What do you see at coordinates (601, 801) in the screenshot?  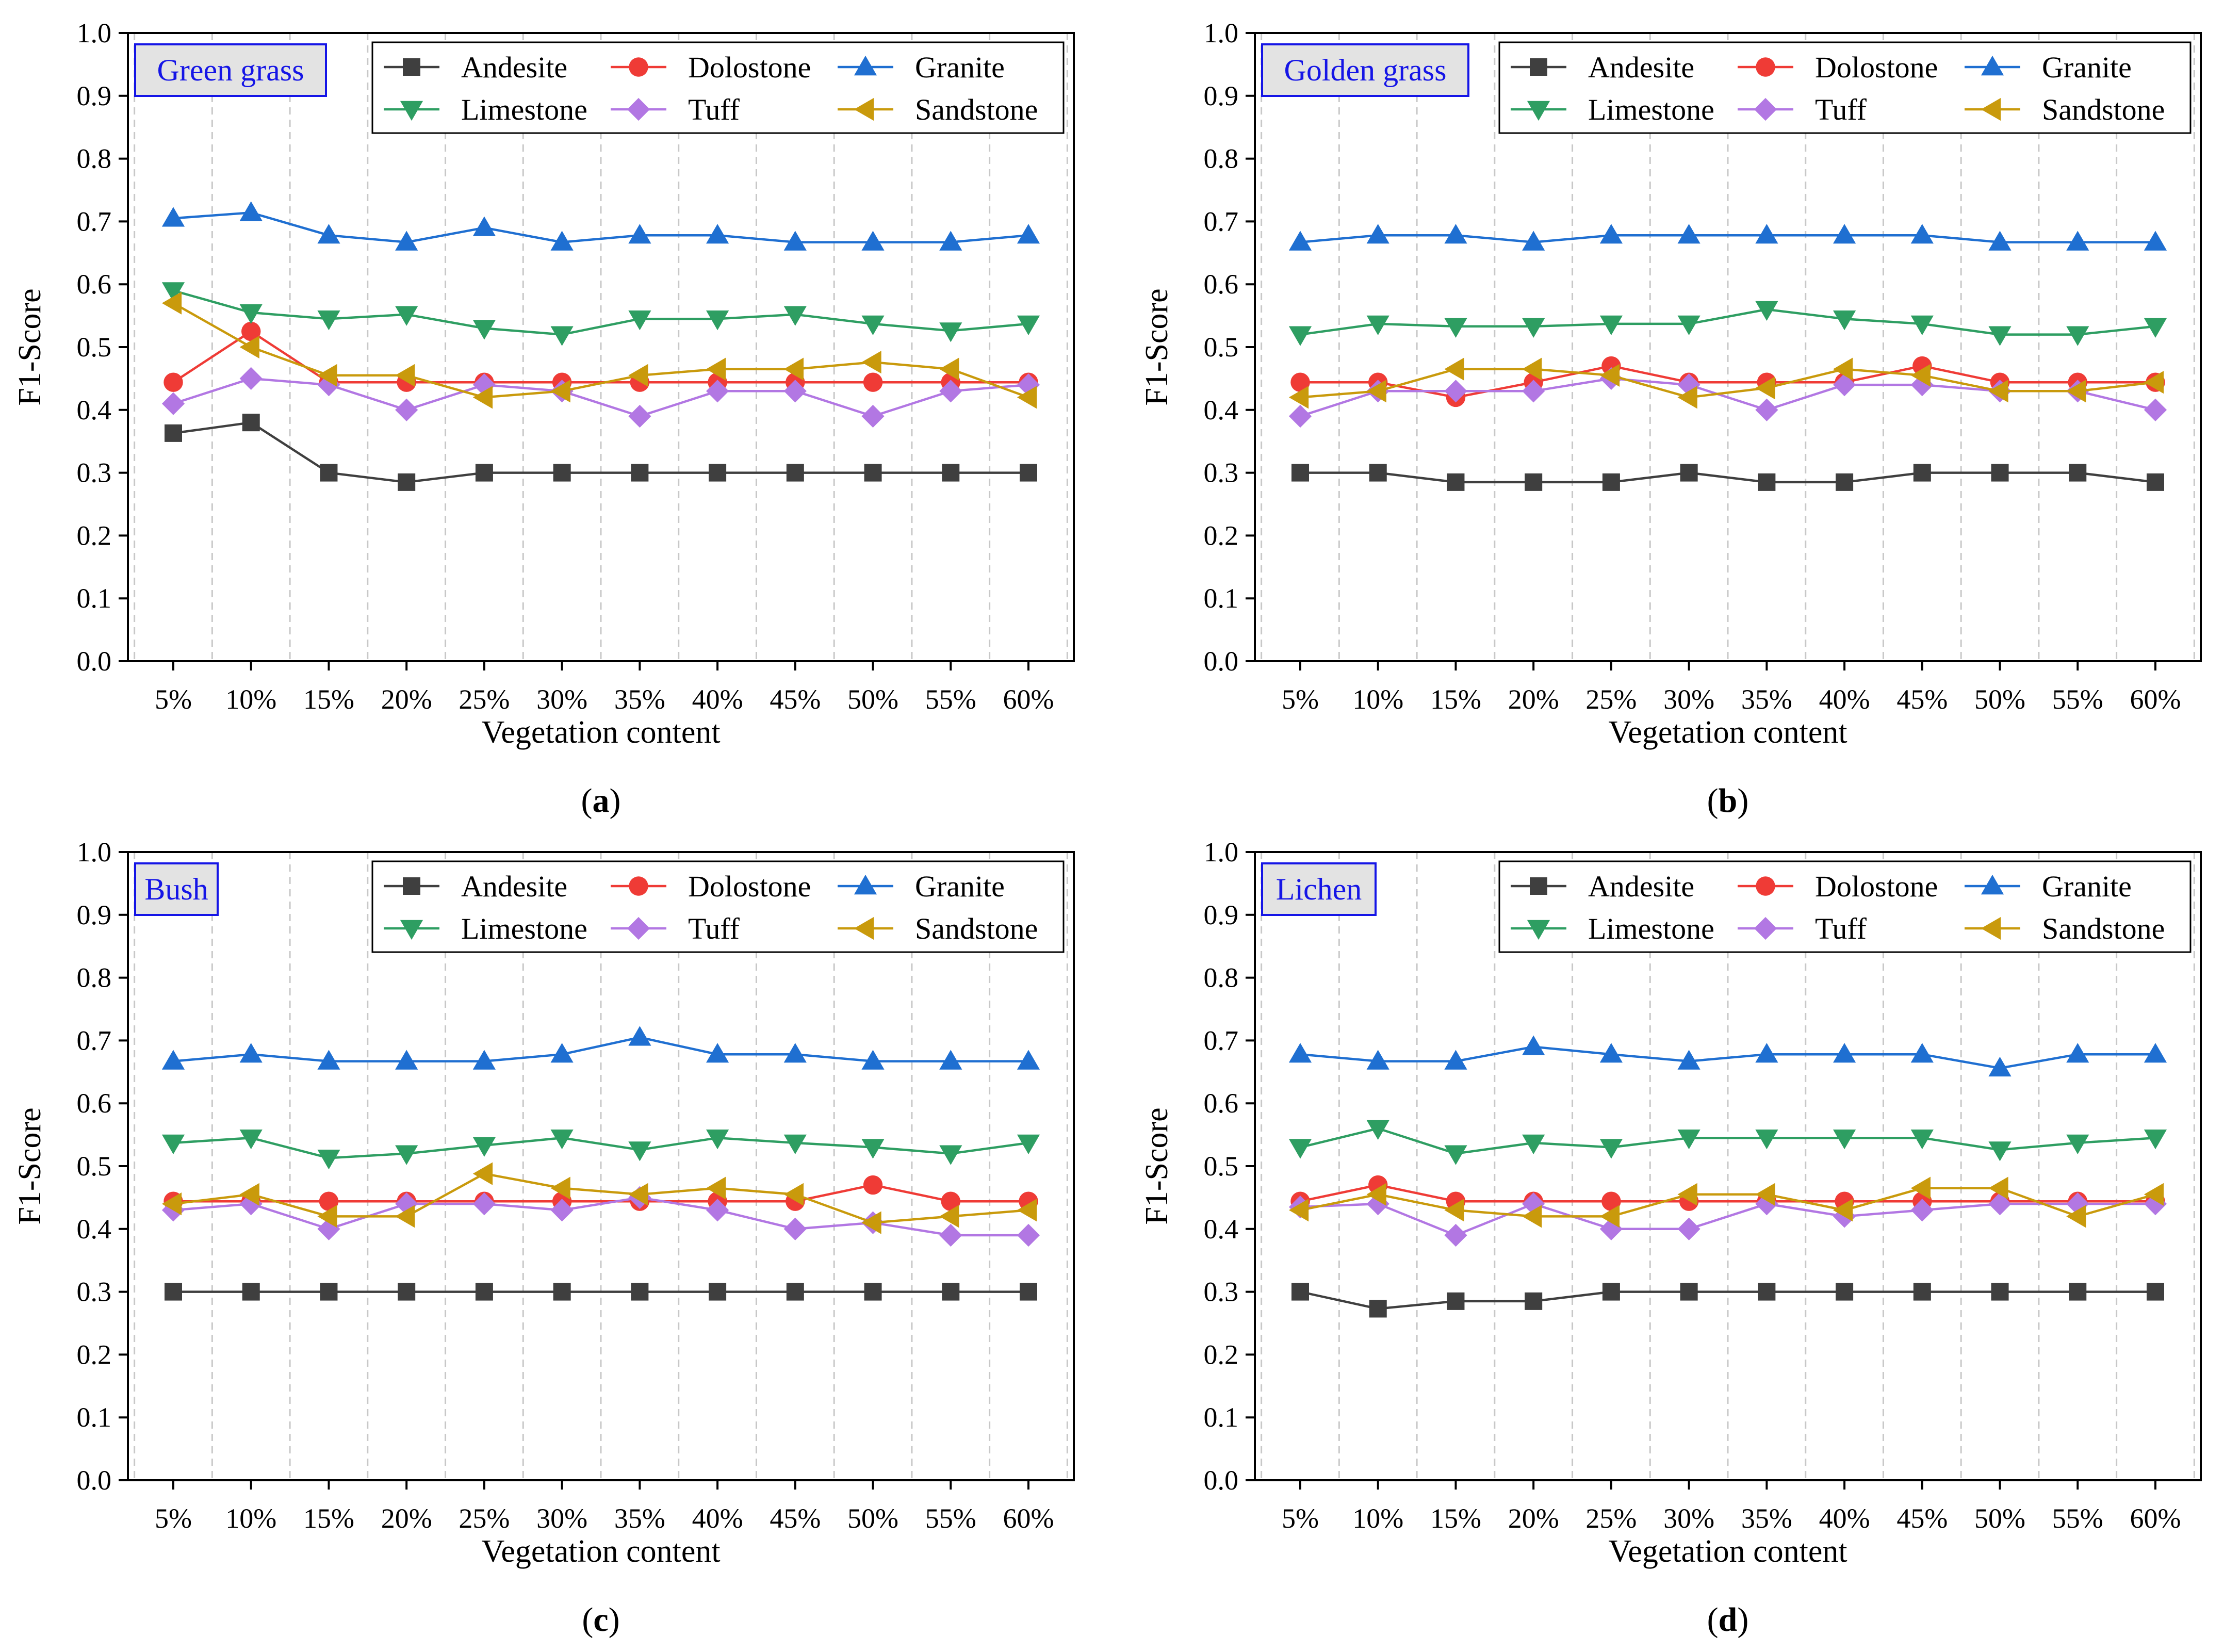 I see `panel-caption-letter: a` at bounding box center [601, 801].